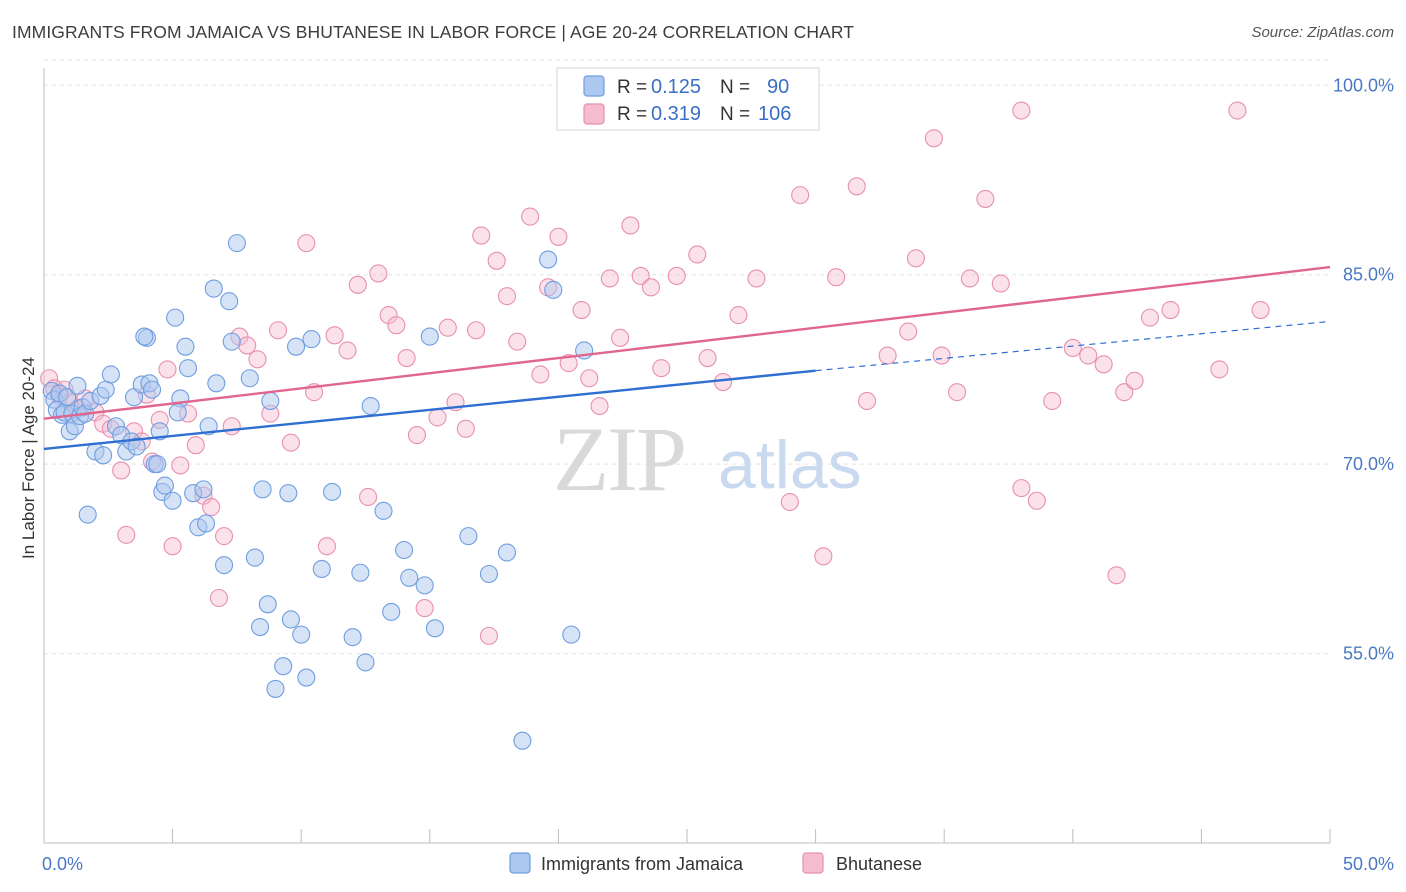 The width and height of the screenshot is (1406, 892). I want to click on trend-line-jamaica, so click(429, 410).